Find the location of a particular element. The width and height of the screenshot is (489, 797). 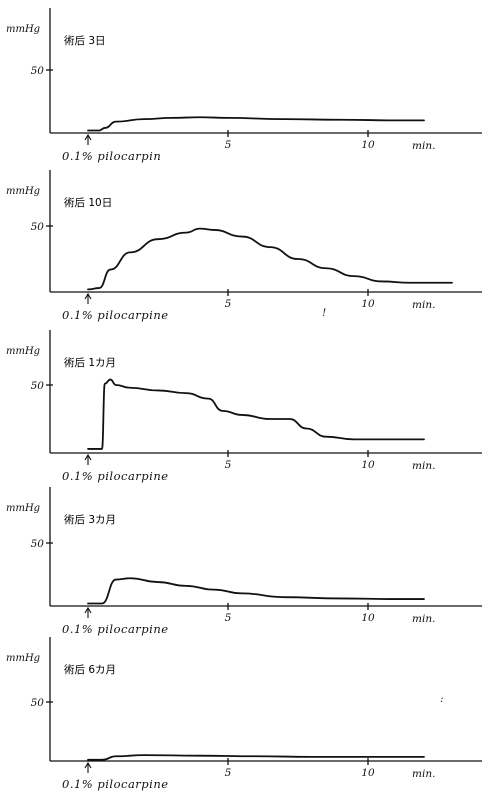

panel-title: 術后 6カ月 is located at coordinates (90, 669).